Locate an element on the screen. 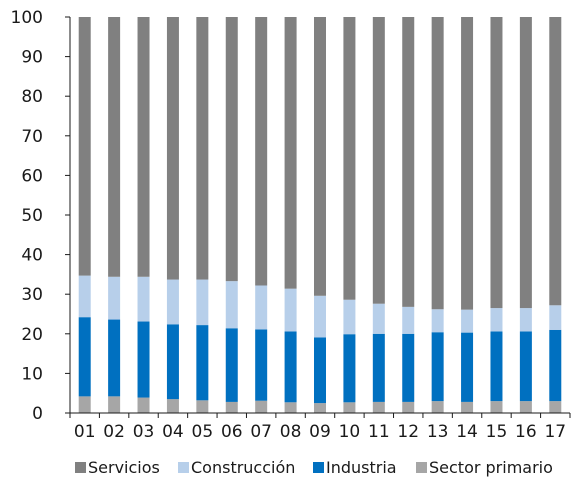 The image size is (576, 479). legend-label-construcci-n: Construcción is located at coordinates (243, 467).